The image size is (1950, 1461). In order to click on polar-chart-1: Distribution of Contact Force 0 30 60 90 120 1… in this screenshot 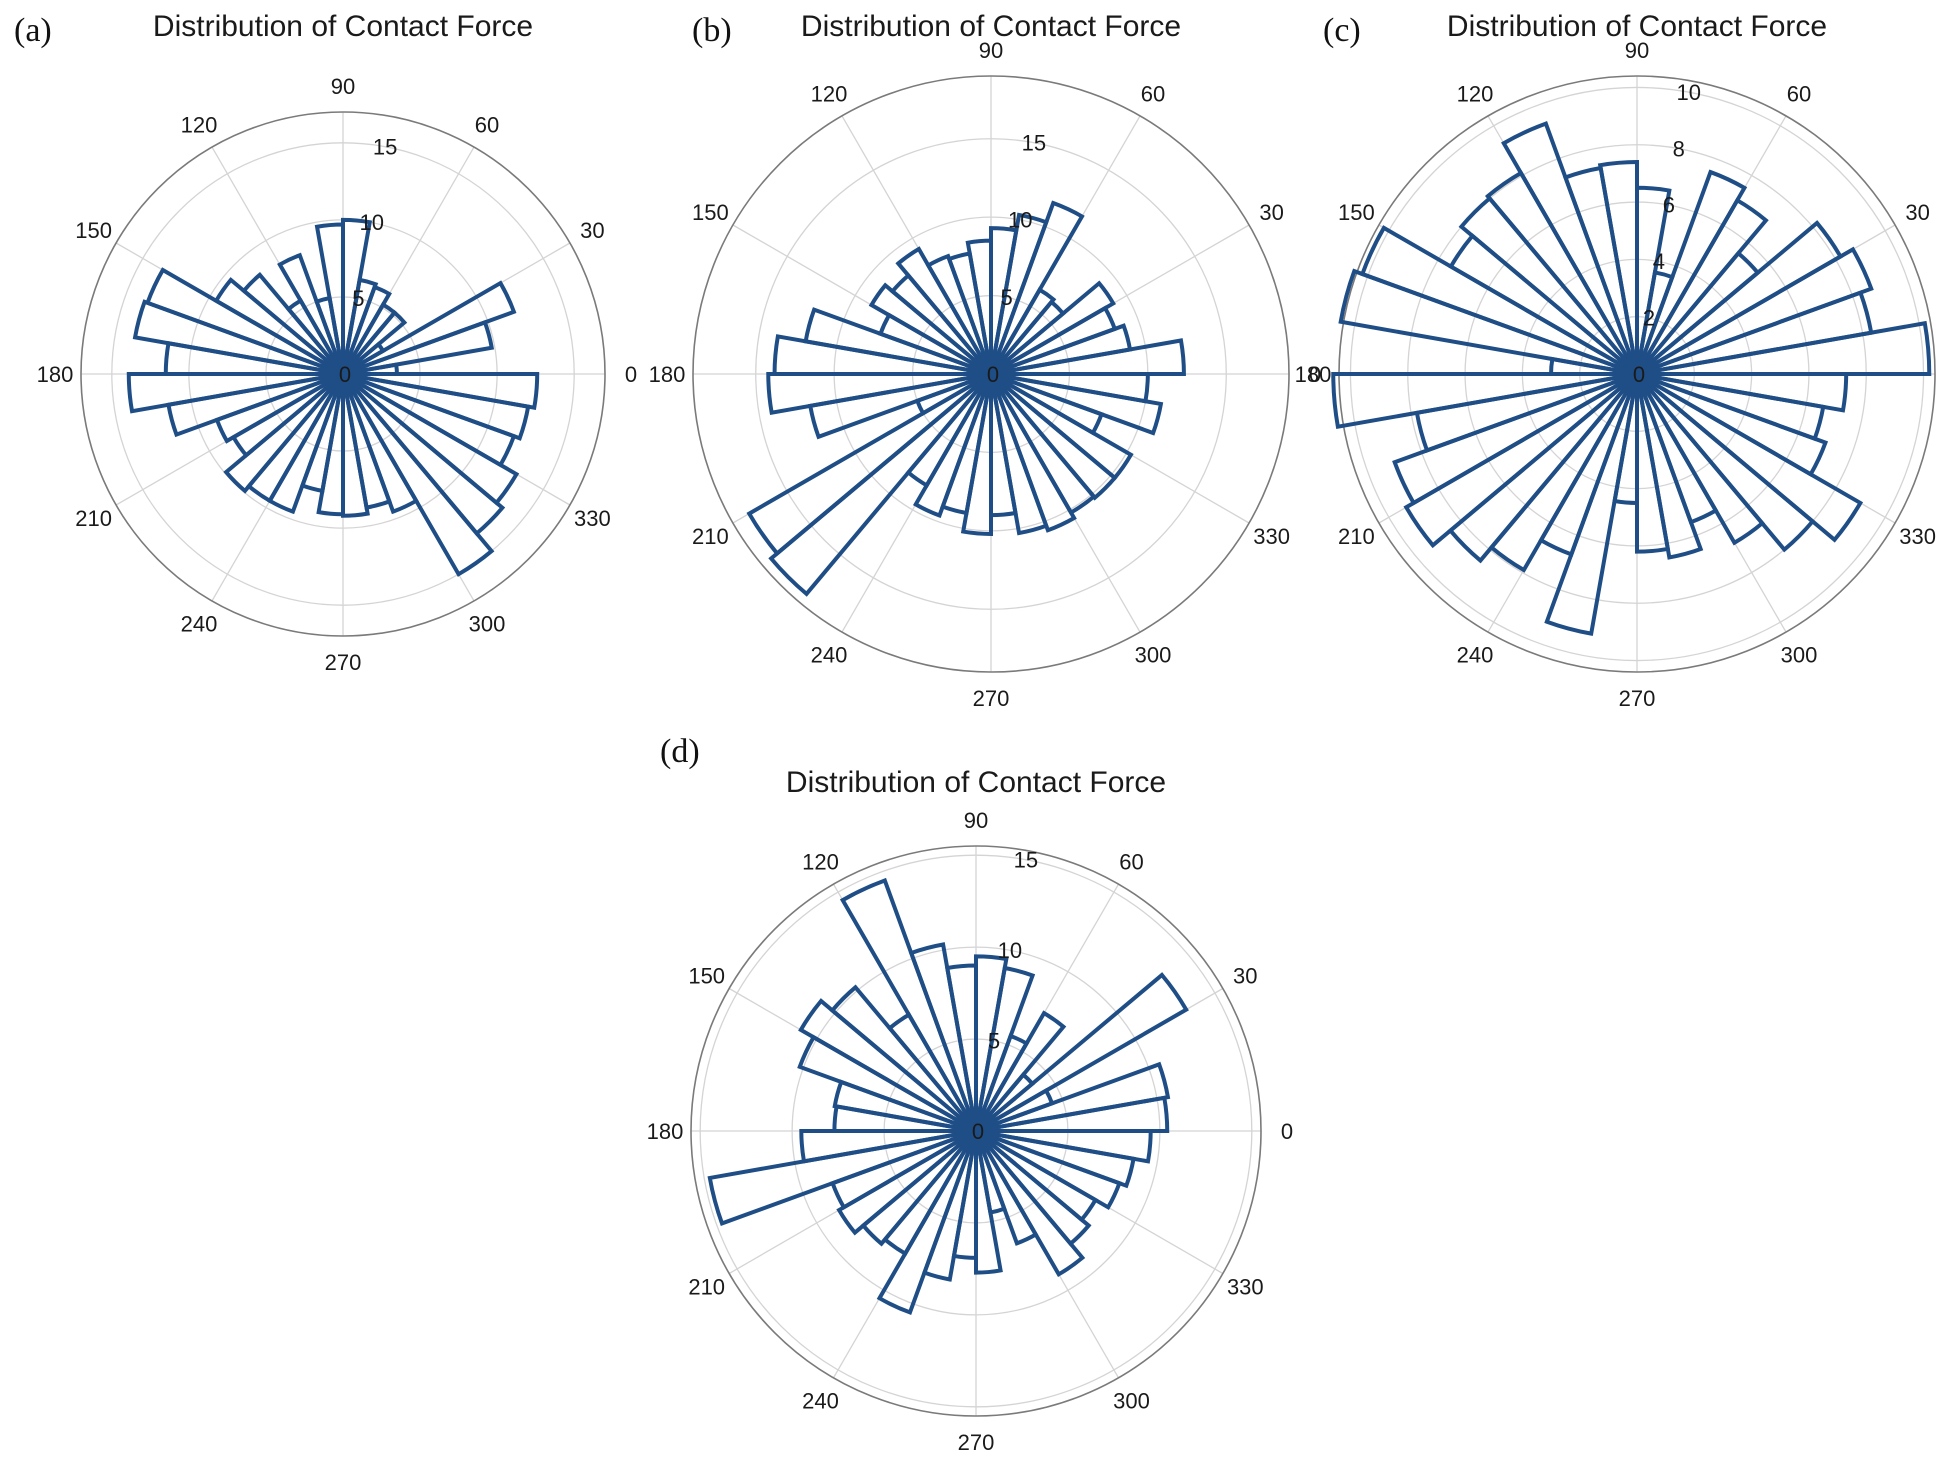, I will do `click(337, 342)`.